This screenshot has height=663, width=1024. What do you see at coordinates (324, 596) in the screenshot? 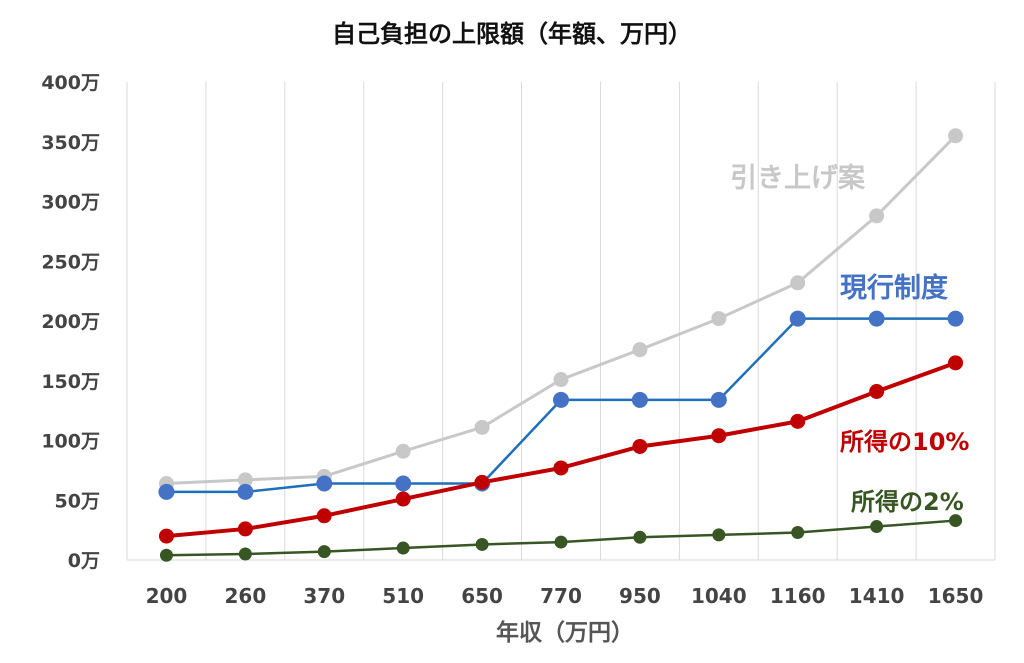
I see `x-tick-label: 370` at bounding box center [324, 596].